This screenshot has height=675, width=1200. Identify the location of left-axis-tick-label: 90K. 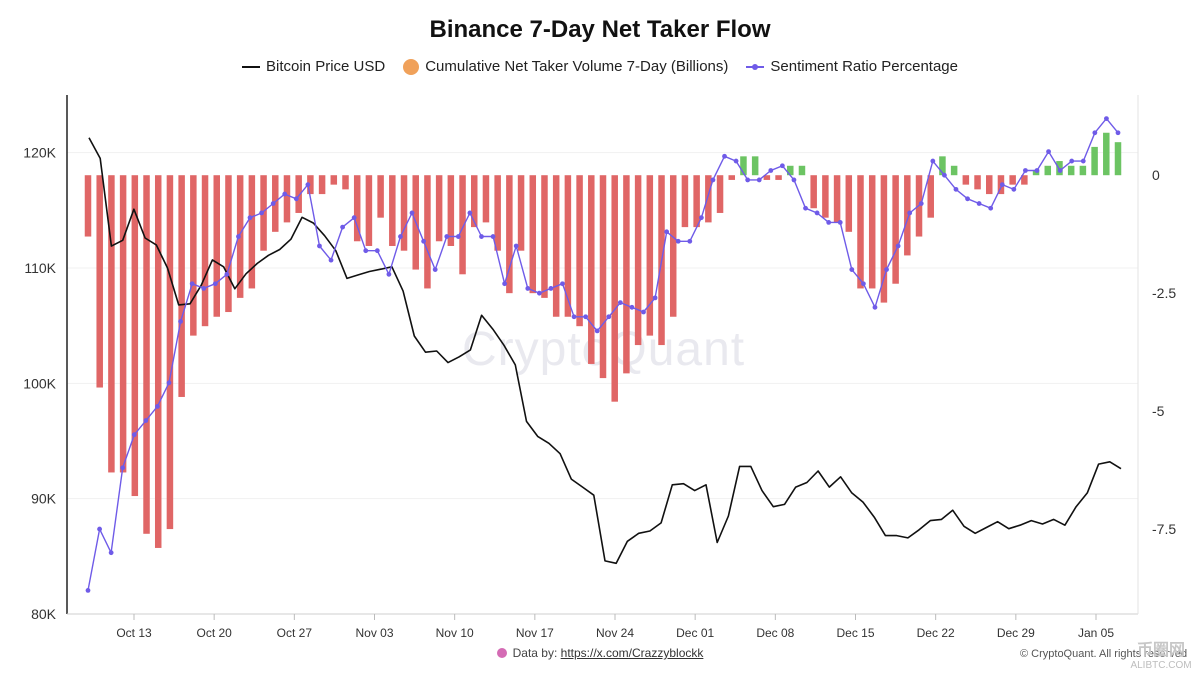
(44, 499).